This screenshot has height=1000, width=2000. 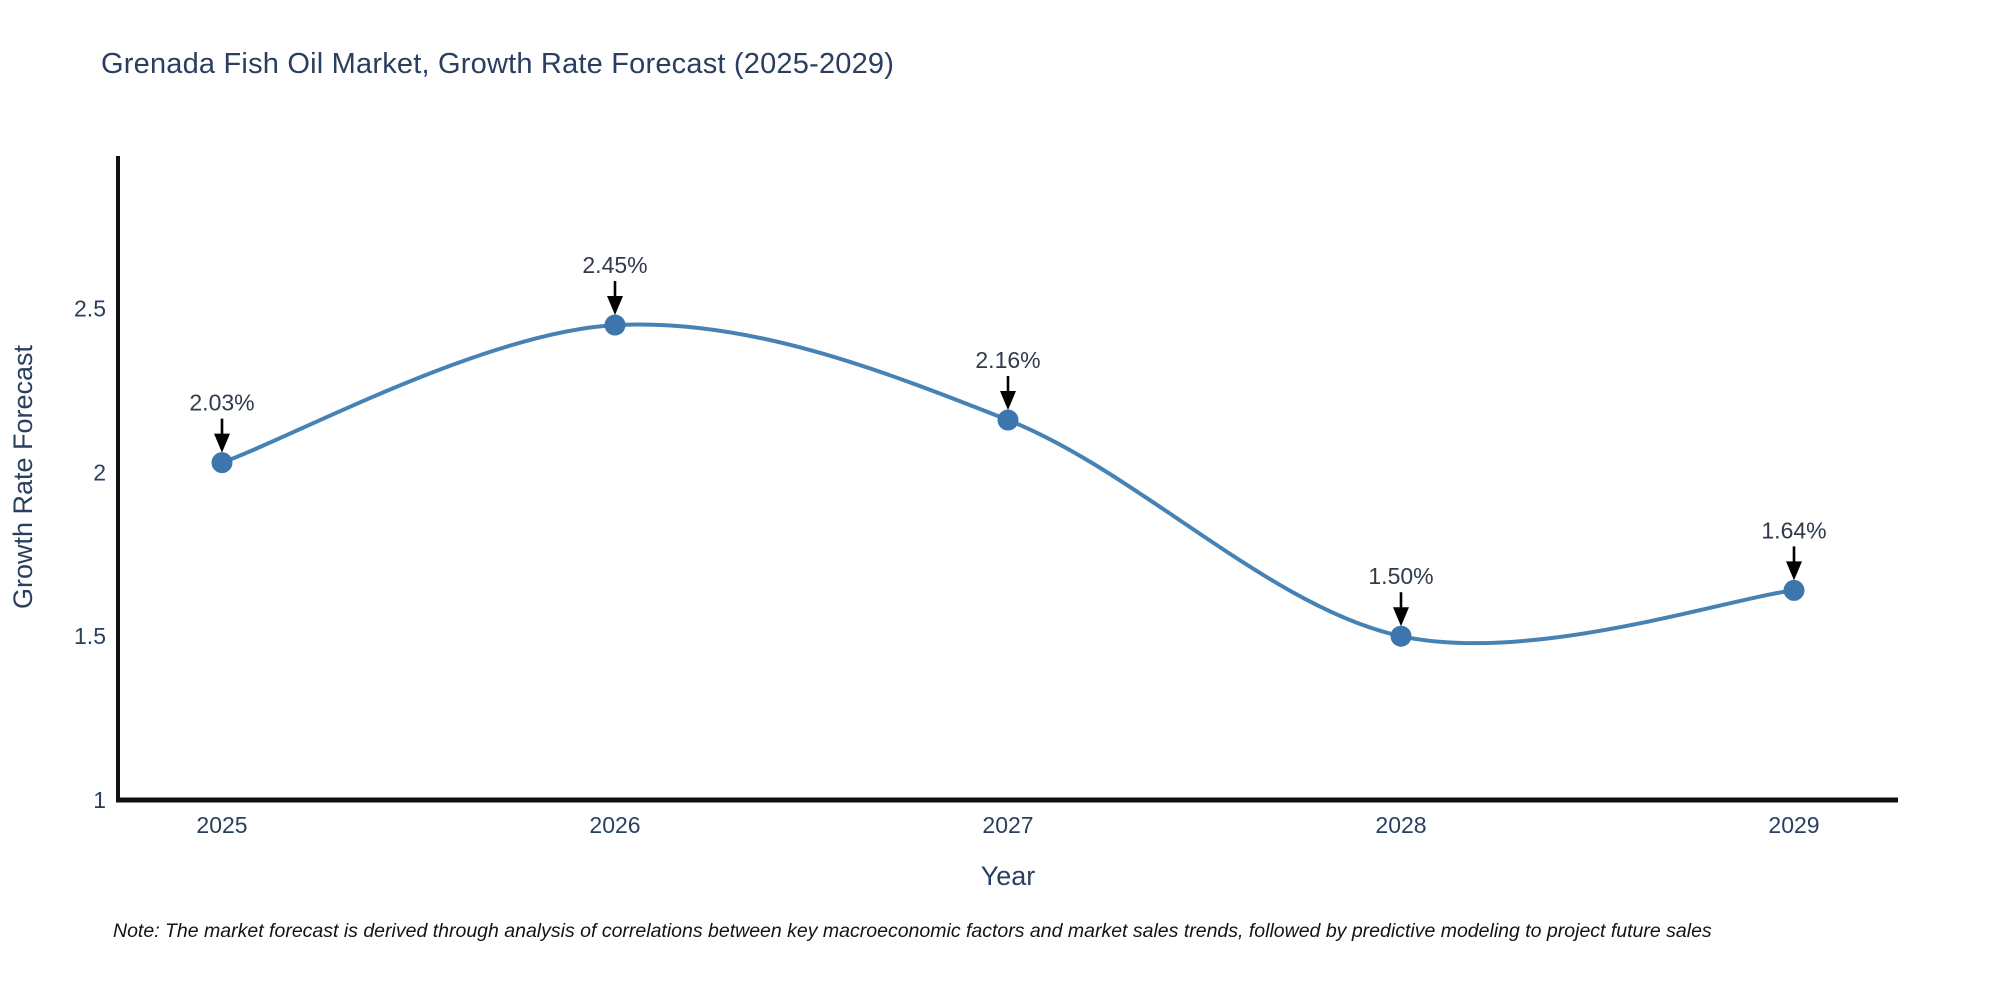 I want to click on y-tick-label: 1.5, so click(x=90, y=636).